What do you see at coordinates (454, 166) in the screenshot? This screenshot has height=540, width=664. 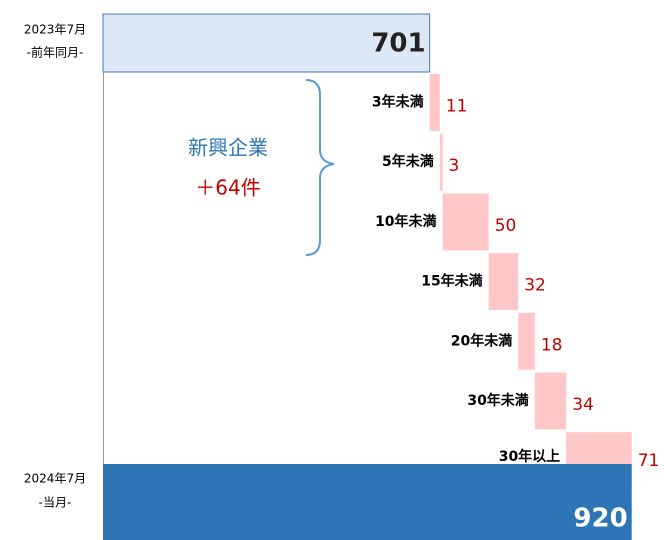 I see `value-label: 3` at bounding box center [454, 166].